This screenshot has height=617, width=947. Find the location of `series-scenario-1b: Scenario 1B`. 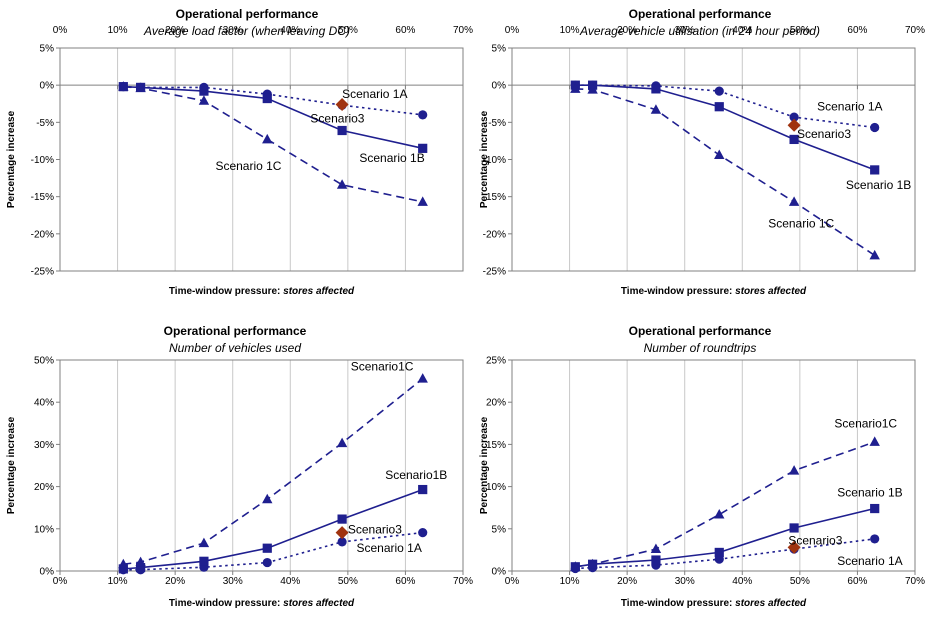

series-scenario-1b: Scenario 1B is located at coordinates (736, 529).